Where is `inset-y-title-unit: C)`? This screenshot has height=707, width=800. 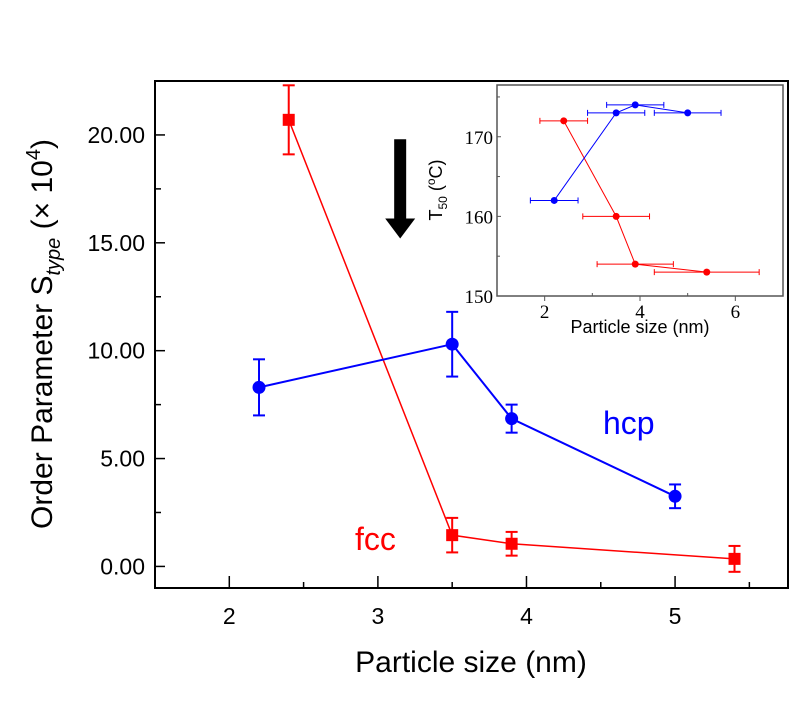
inset-y-title-unit: C) is located at coordinates (436, 168).